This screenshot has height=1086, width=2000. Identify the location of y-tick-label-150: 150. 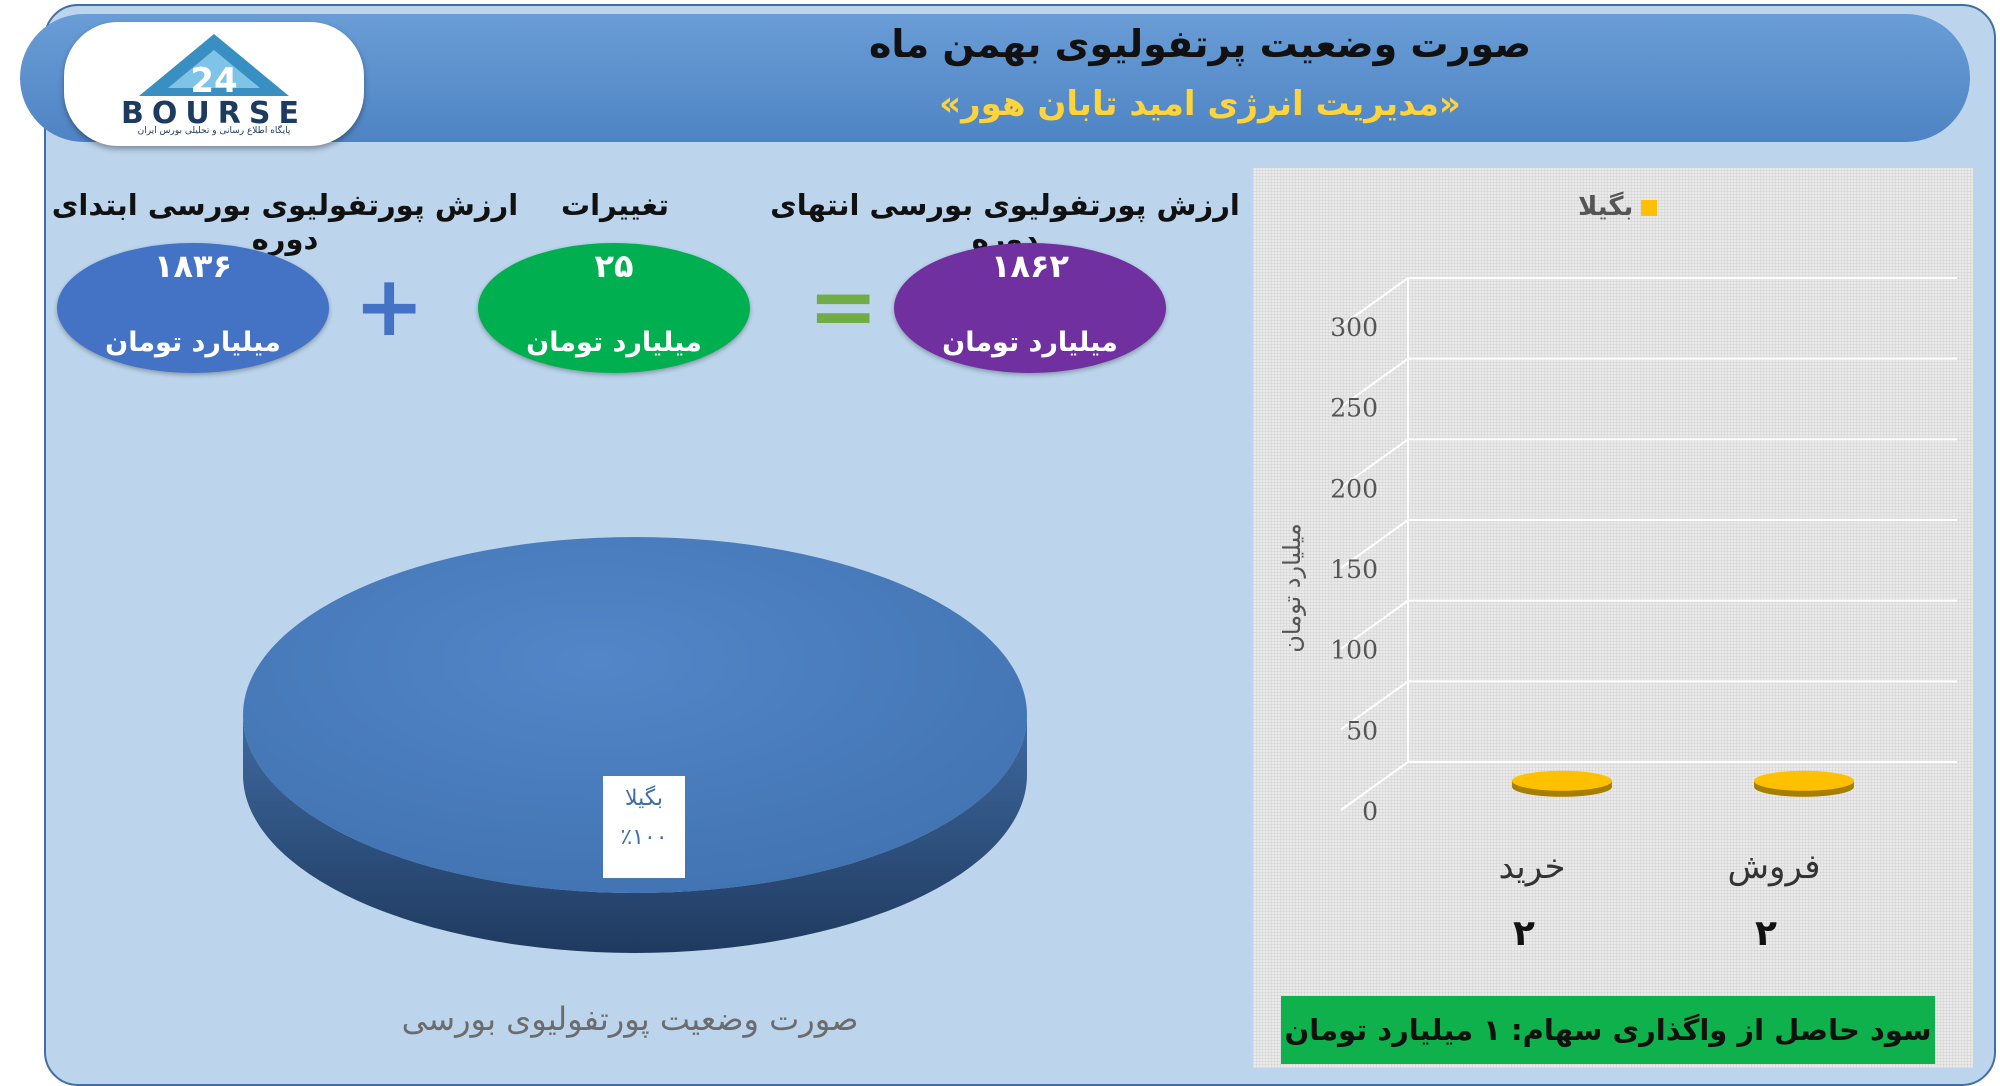
(1354, 569).